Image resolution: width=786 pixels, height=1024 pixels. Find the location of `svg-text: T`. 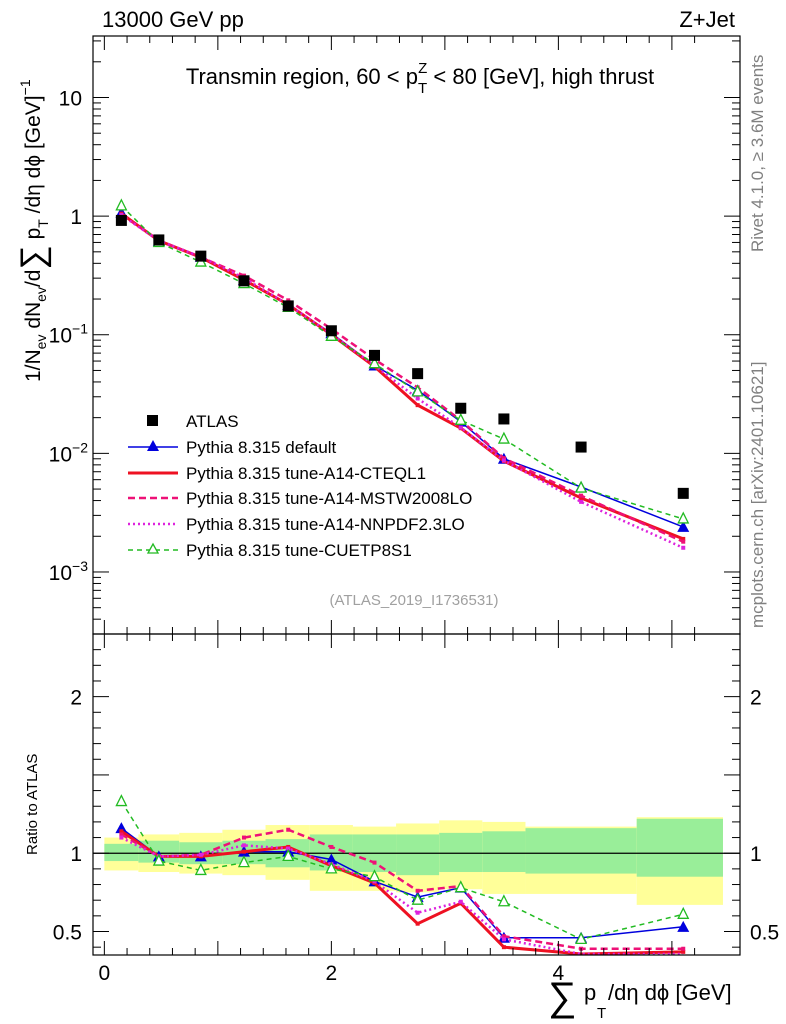

svg-text: T is located at coordinates (601, 1013).